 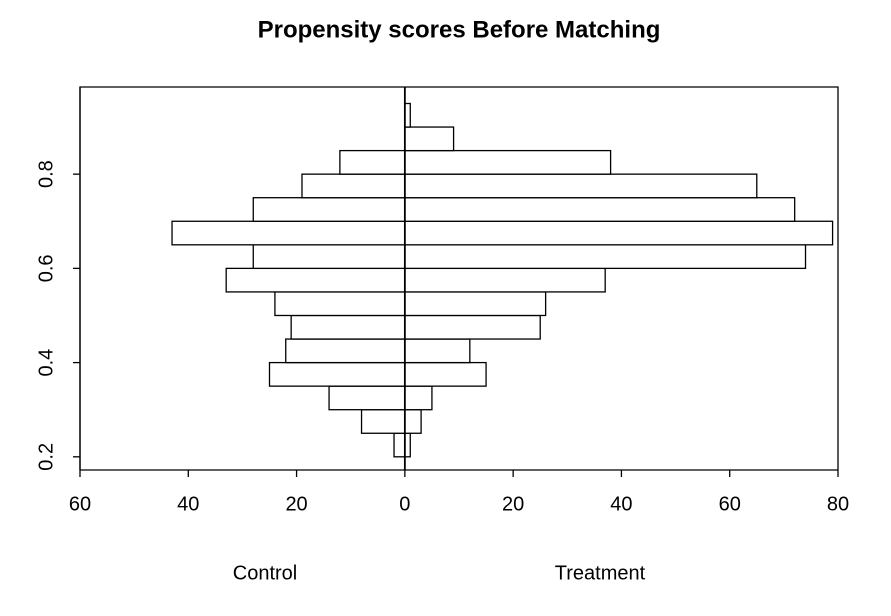 What do you see at coordinates (46, 457) in the screenshot?
I see `y-tick-label: 0.2` at bounding box center [46, 457].